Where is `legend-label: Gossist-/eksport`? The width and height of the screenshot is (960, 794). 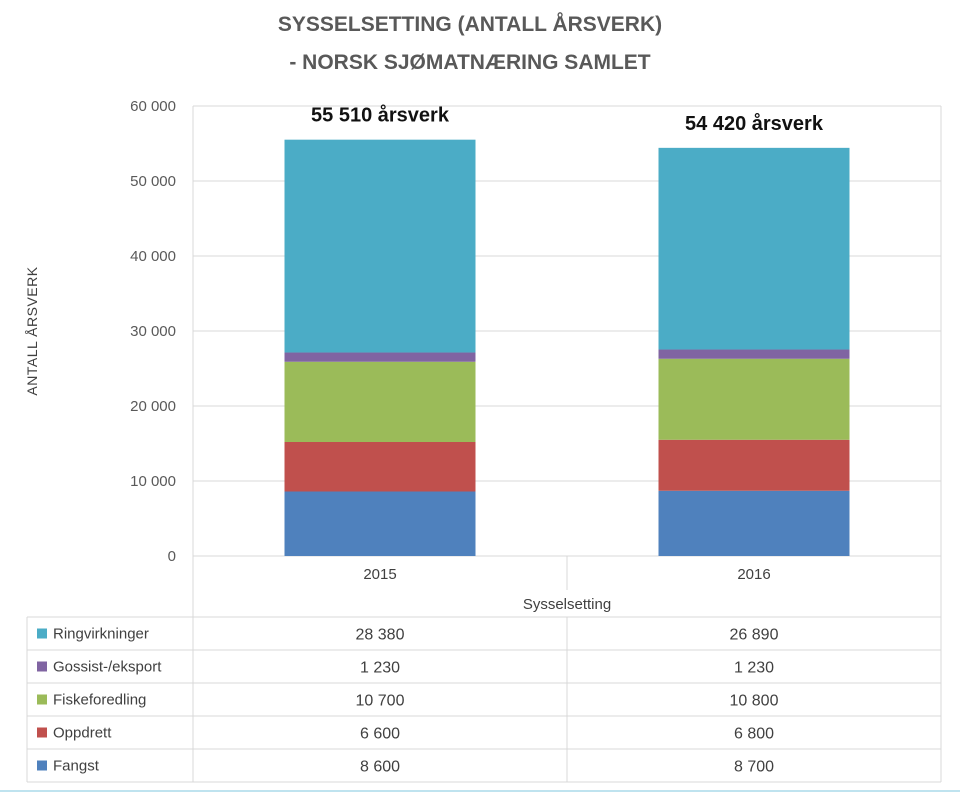 legend-label: Gossist-/eksport is located at coordinates (107, 667).